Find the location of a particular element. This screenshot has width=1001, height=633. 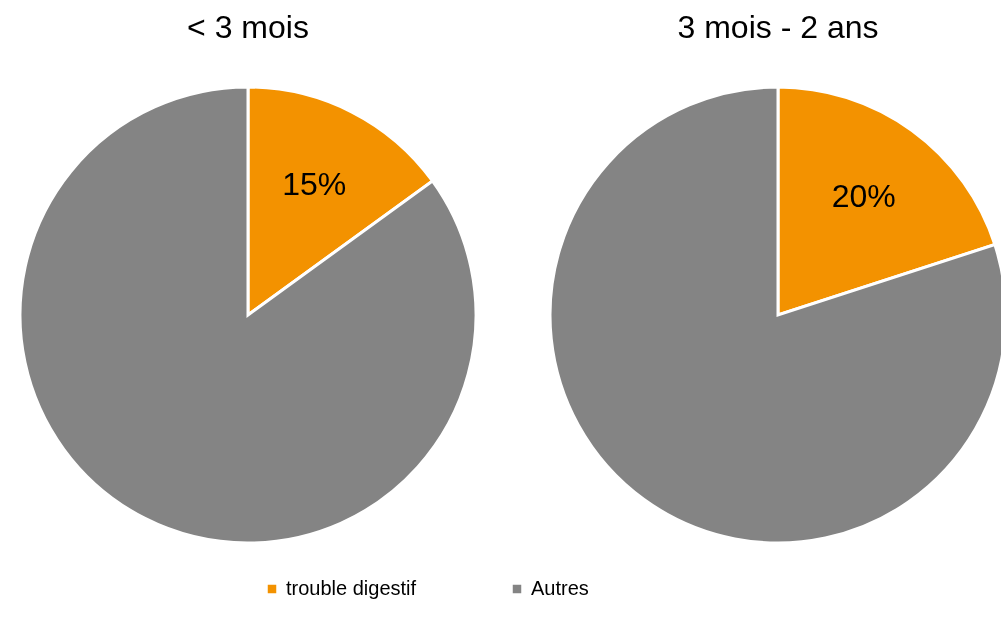

legend-label: Autres is located at coordinates (560, 588).